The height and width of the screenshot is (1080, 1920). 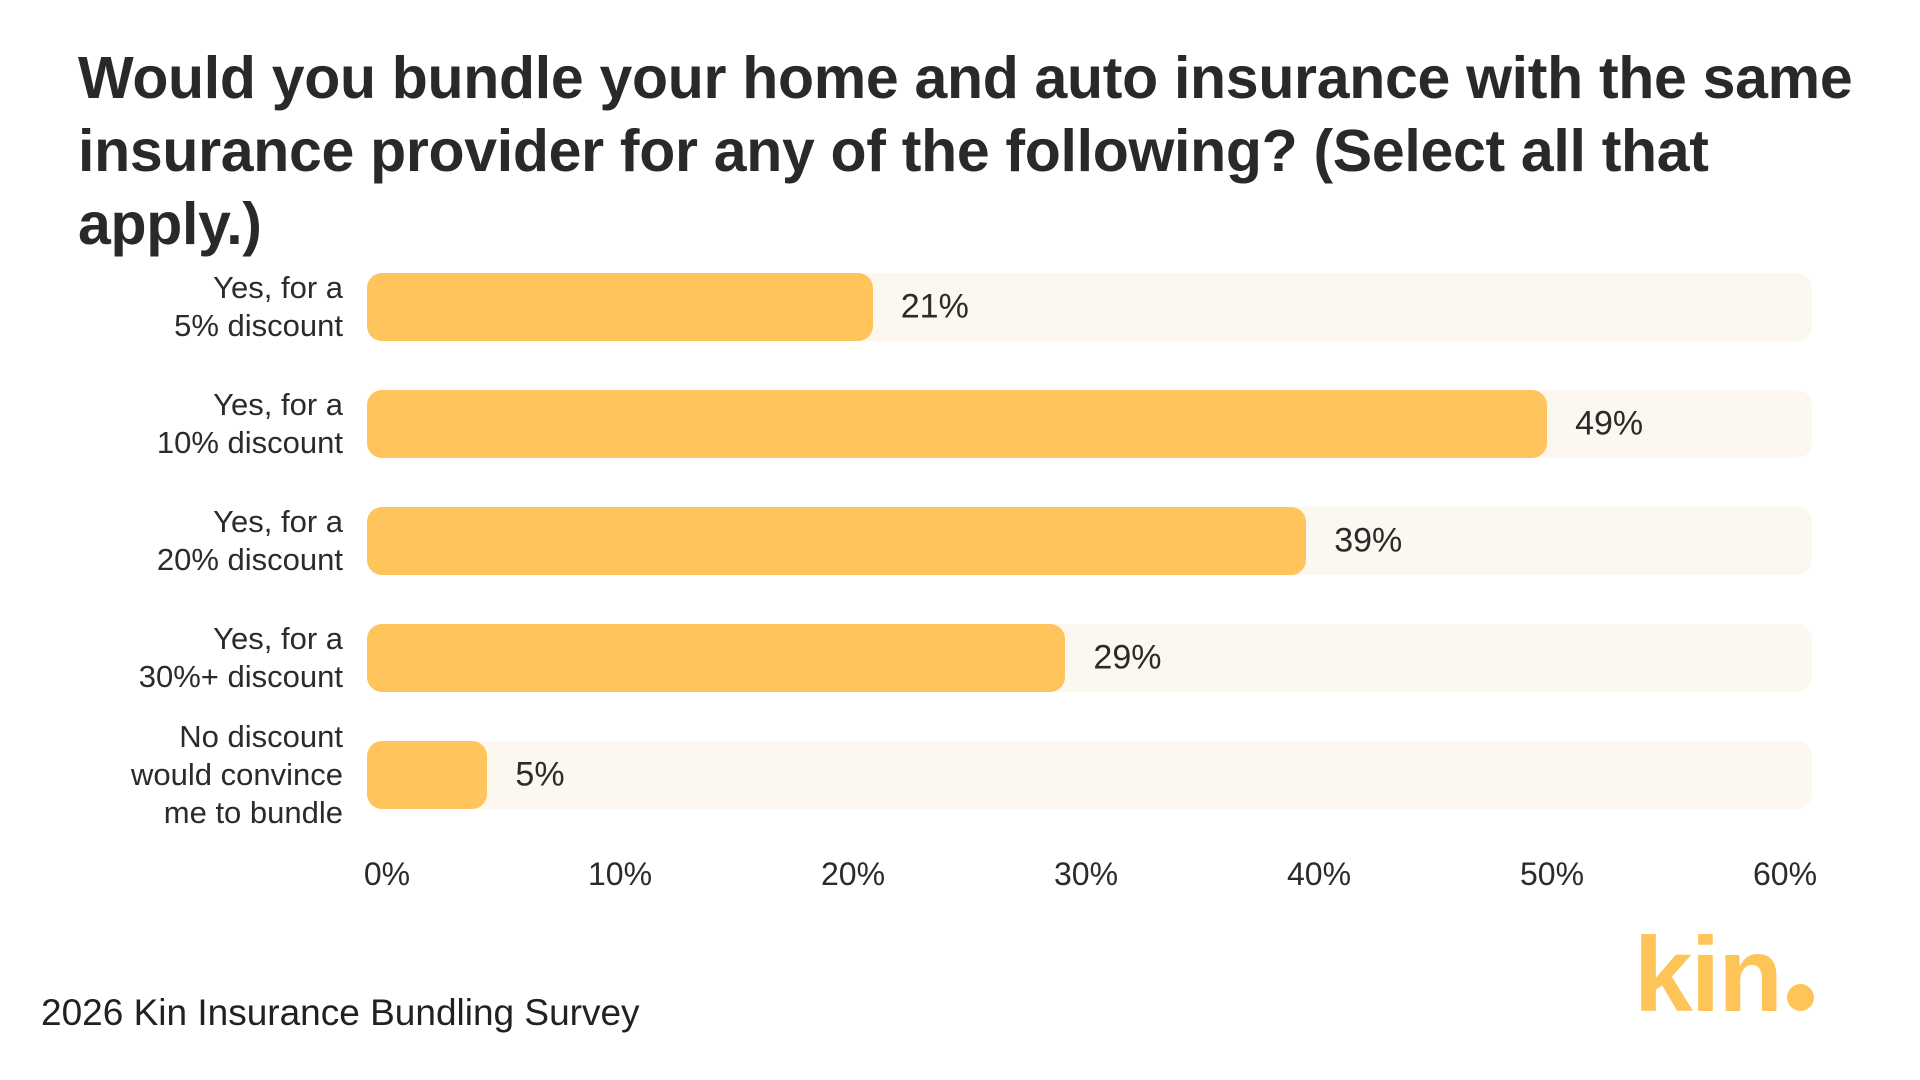 I want to click on bar-row: Yes, for a 10% discount 49%, so click(x=946, y=423).